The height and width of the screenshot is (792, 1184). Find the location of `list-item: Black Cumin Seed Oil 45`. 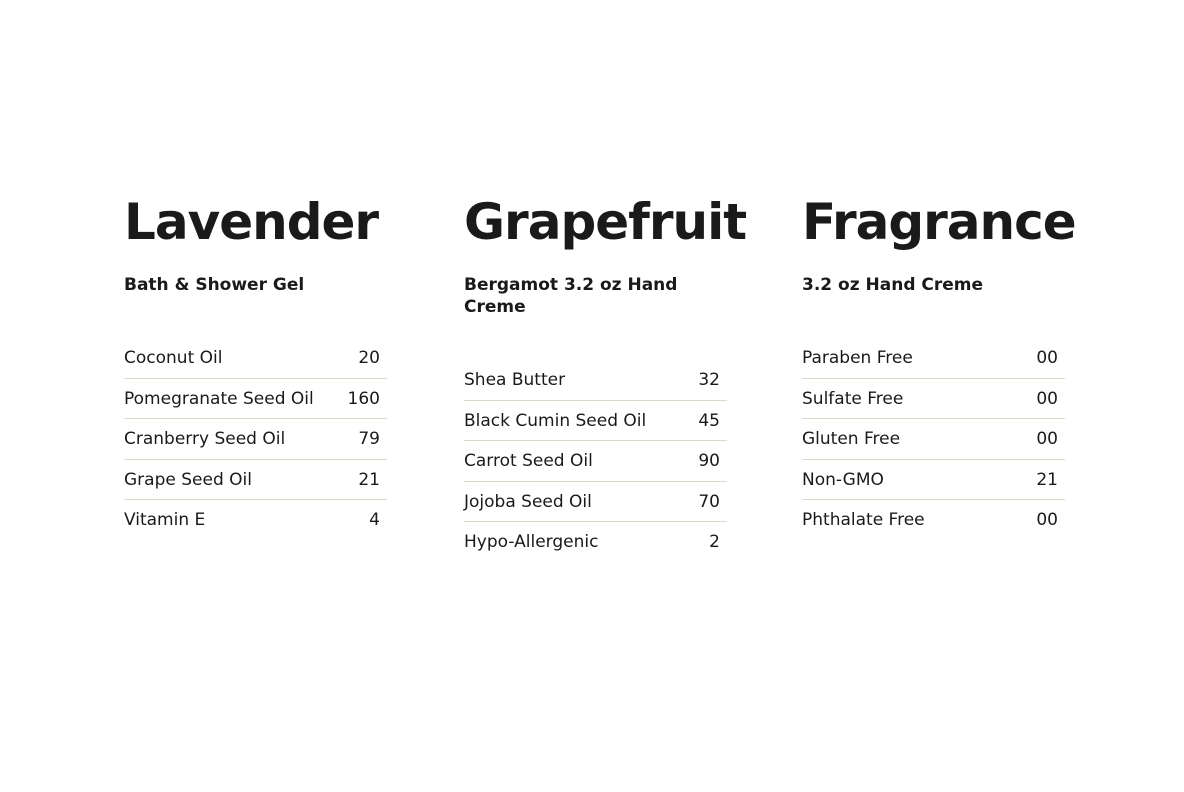

list-item: Black Cumin Seed Oil 45 is located at coordinates (595, 421).